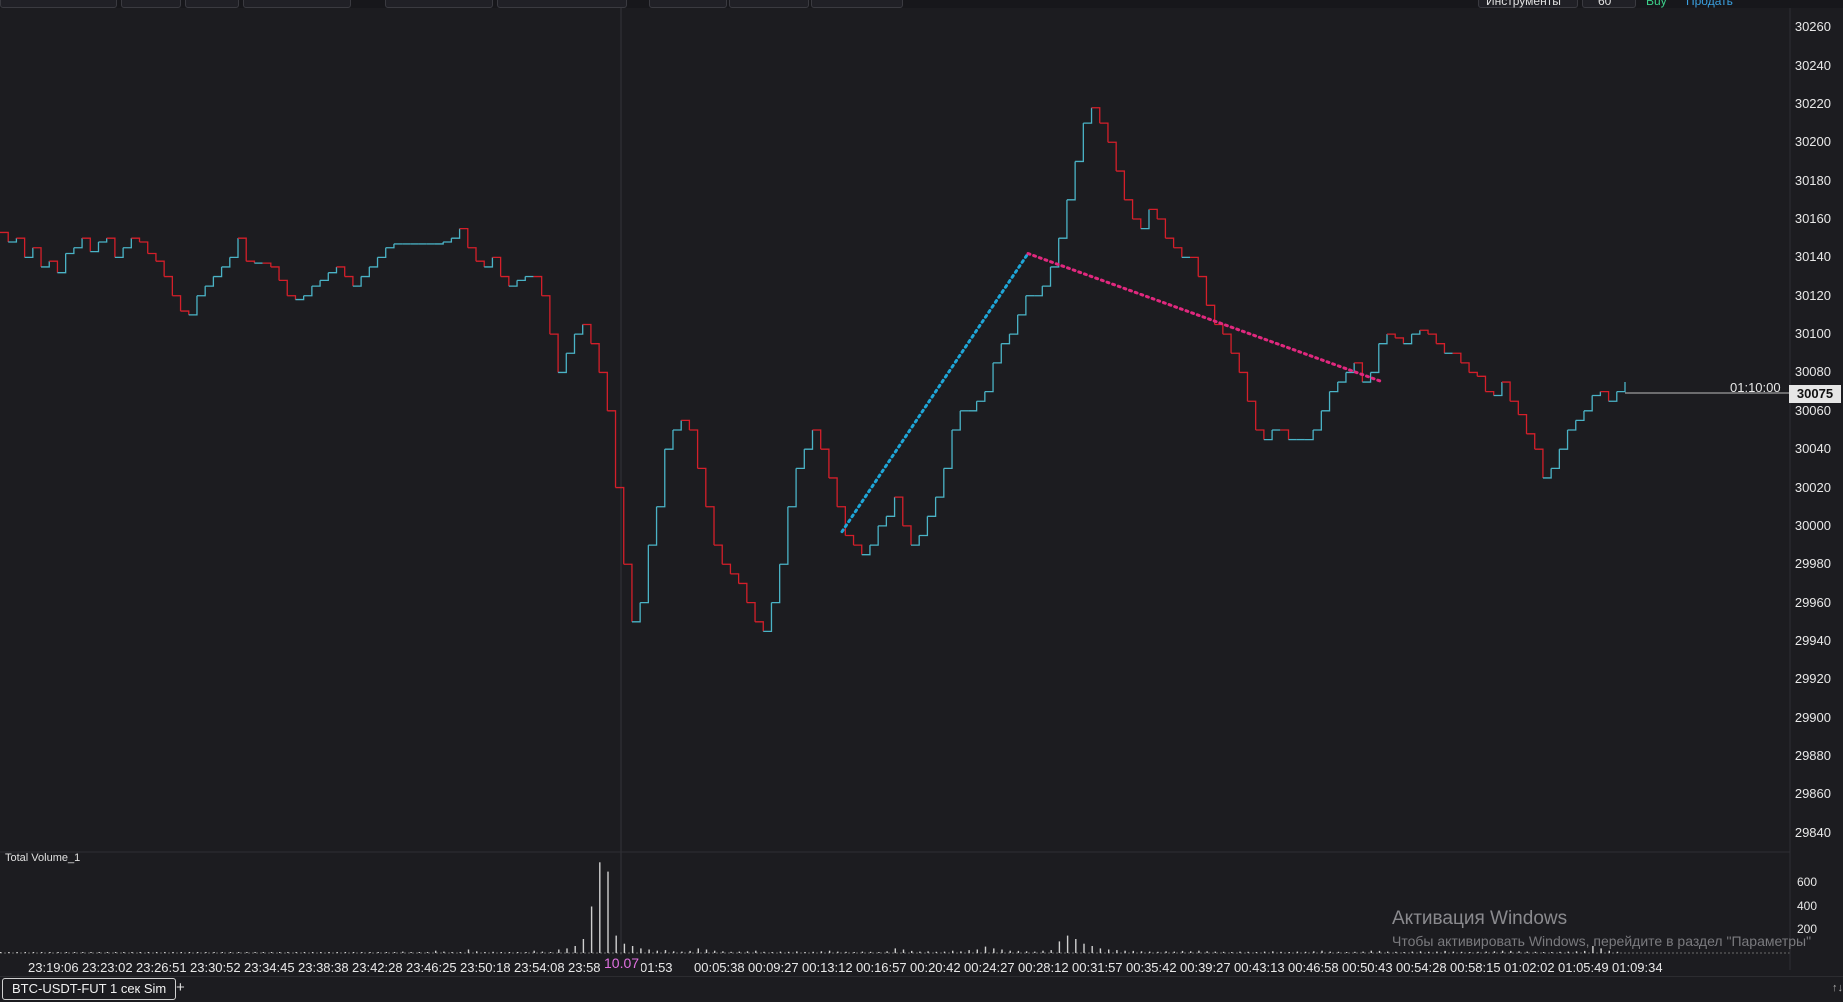 This screenshot has height=1002, width=1843. I want to click on time-tick-label: 01:02:02, so click(1529, 967).